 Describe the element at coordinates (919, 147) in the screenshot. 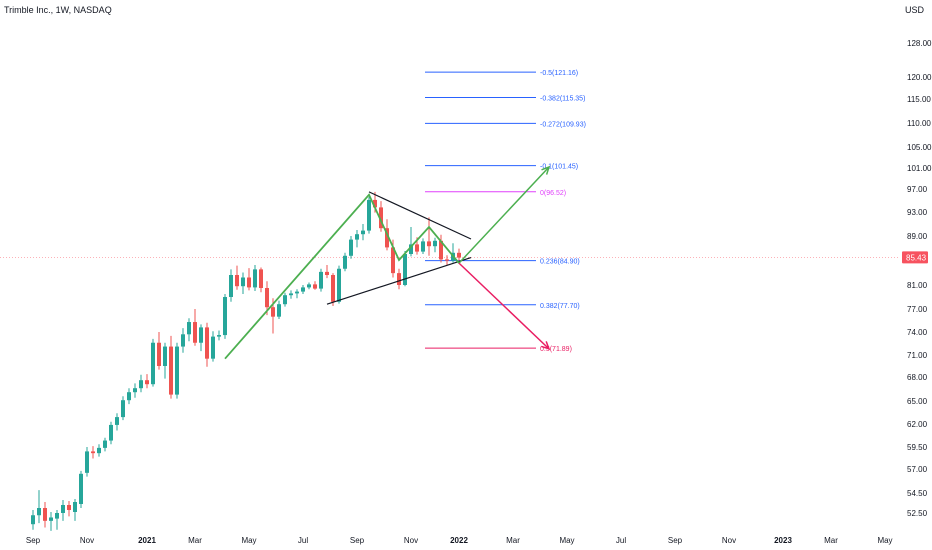

I see `y-tick-label-4: 105.00` at that location.